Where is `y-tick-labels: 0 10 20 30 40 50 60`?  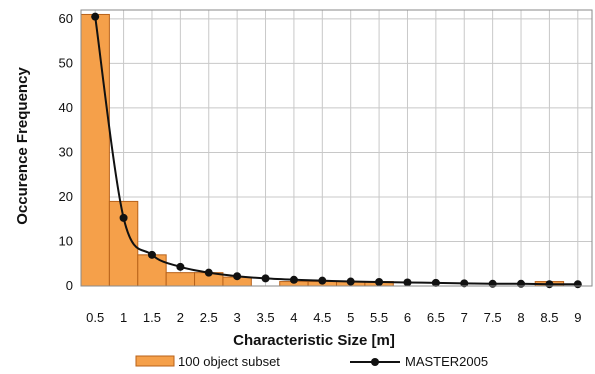
y-tick-labels: 0 10 20 30 40 50 60 is located at coordinates (66, 152).